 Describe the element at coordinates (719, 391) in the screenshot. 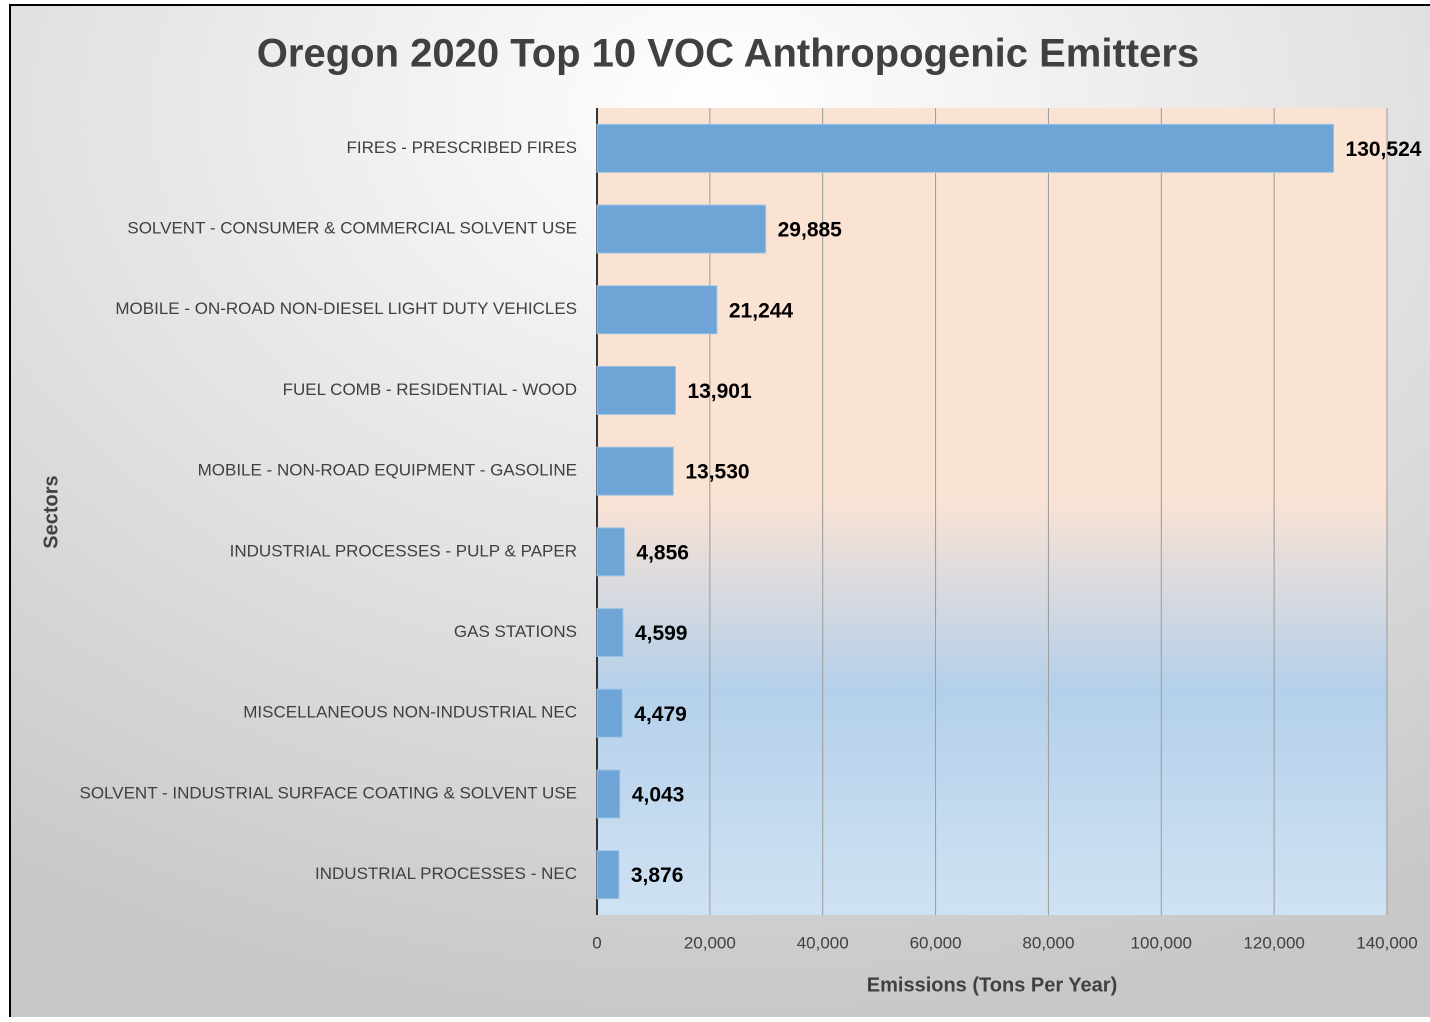

I see `data-label: 13,901` at that location.